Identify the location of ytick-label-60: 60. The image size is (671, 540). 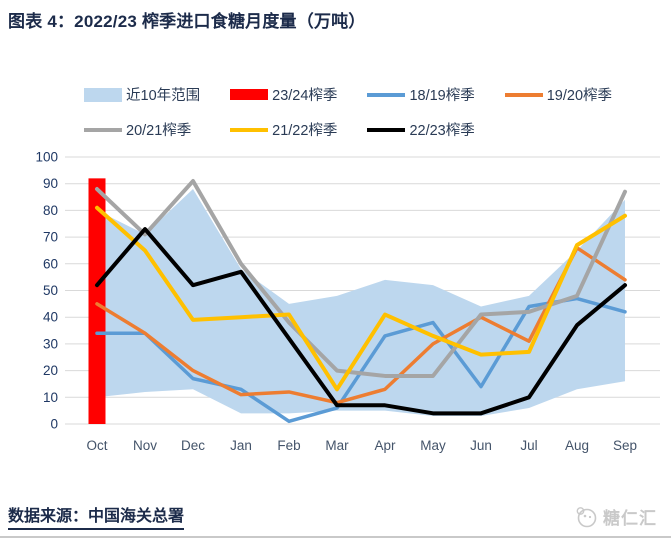
(50, 263).